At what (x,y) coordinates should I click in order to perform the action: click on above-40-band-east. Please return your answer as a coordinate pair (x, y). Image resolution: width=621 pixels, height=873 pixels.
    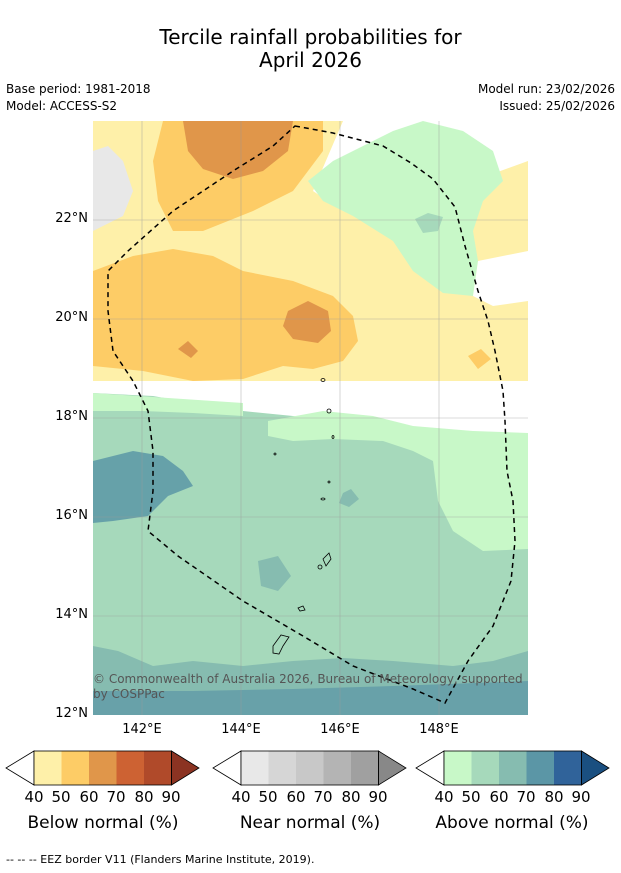
    Looking at the image, I should click on (398, 481).